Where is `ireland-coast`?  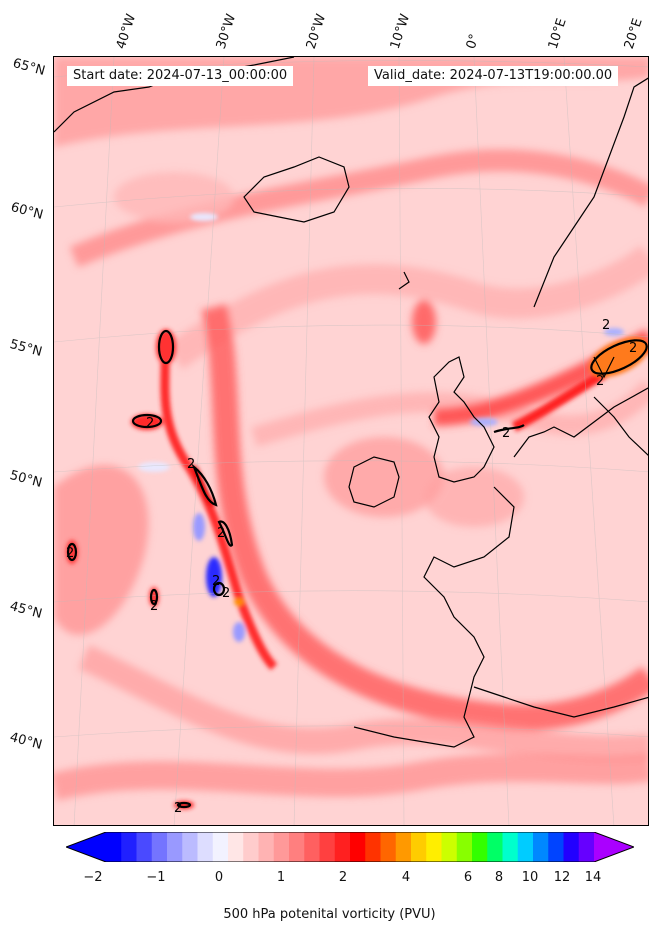
ireland-coast is located at coordinates (374, 482).